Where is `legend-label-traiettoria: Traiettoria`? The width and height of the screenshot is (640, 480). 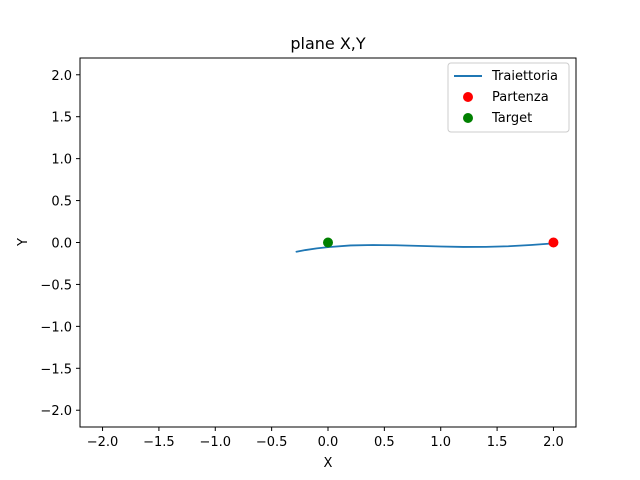
legend-label-traiettoria: Traiettoria is located at coordinates (524, 76).